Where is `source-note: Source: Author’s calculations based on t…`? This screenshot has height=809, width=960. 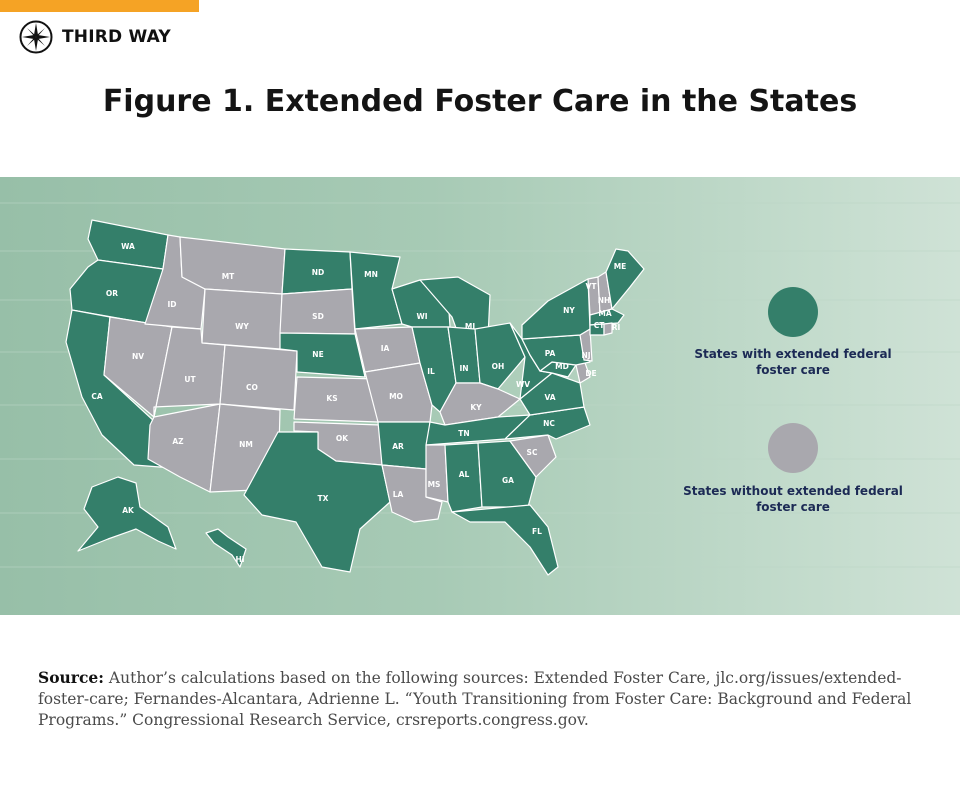
source-note: Source: Author’s calculations based on t… is located at coordinates (483, 699).